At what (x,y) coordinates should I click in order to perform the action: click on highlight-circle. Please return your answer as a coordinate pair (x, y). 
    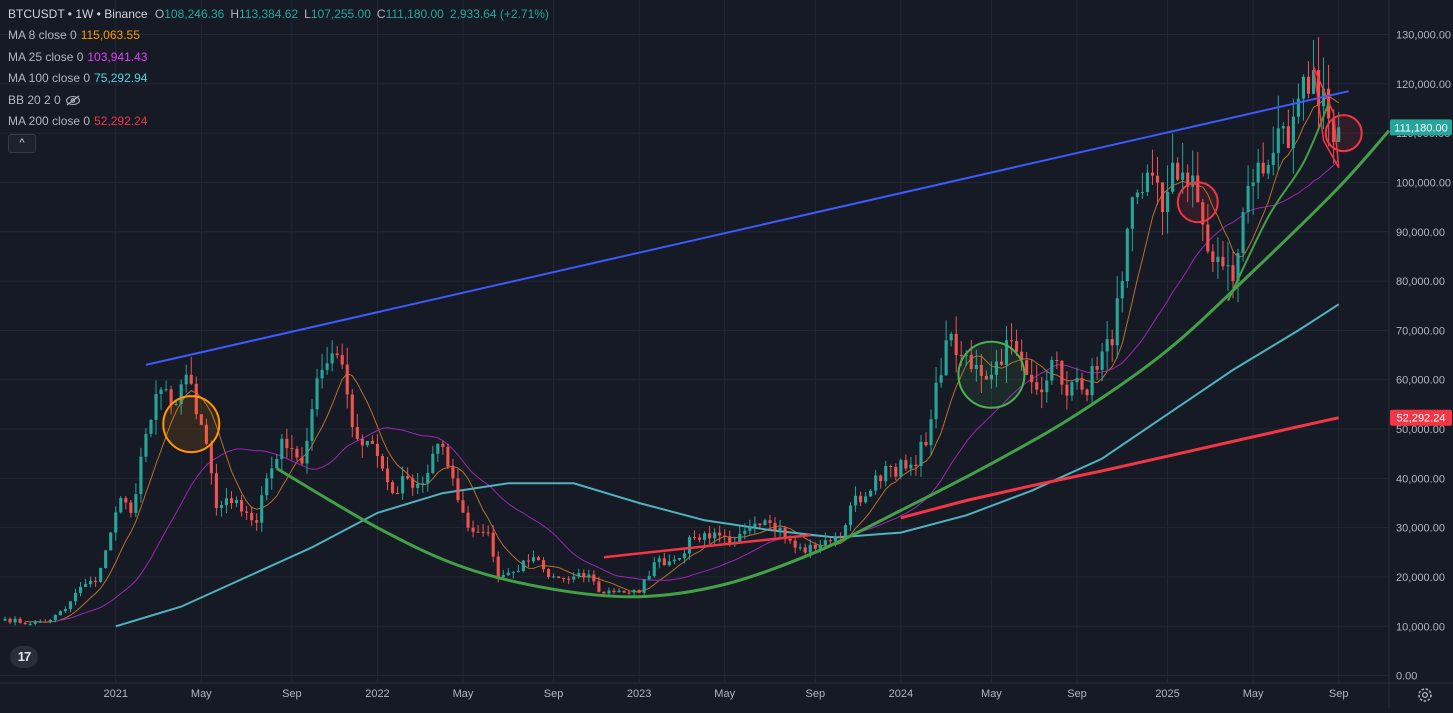
    Looking at the image, I should click on (1343, 133).